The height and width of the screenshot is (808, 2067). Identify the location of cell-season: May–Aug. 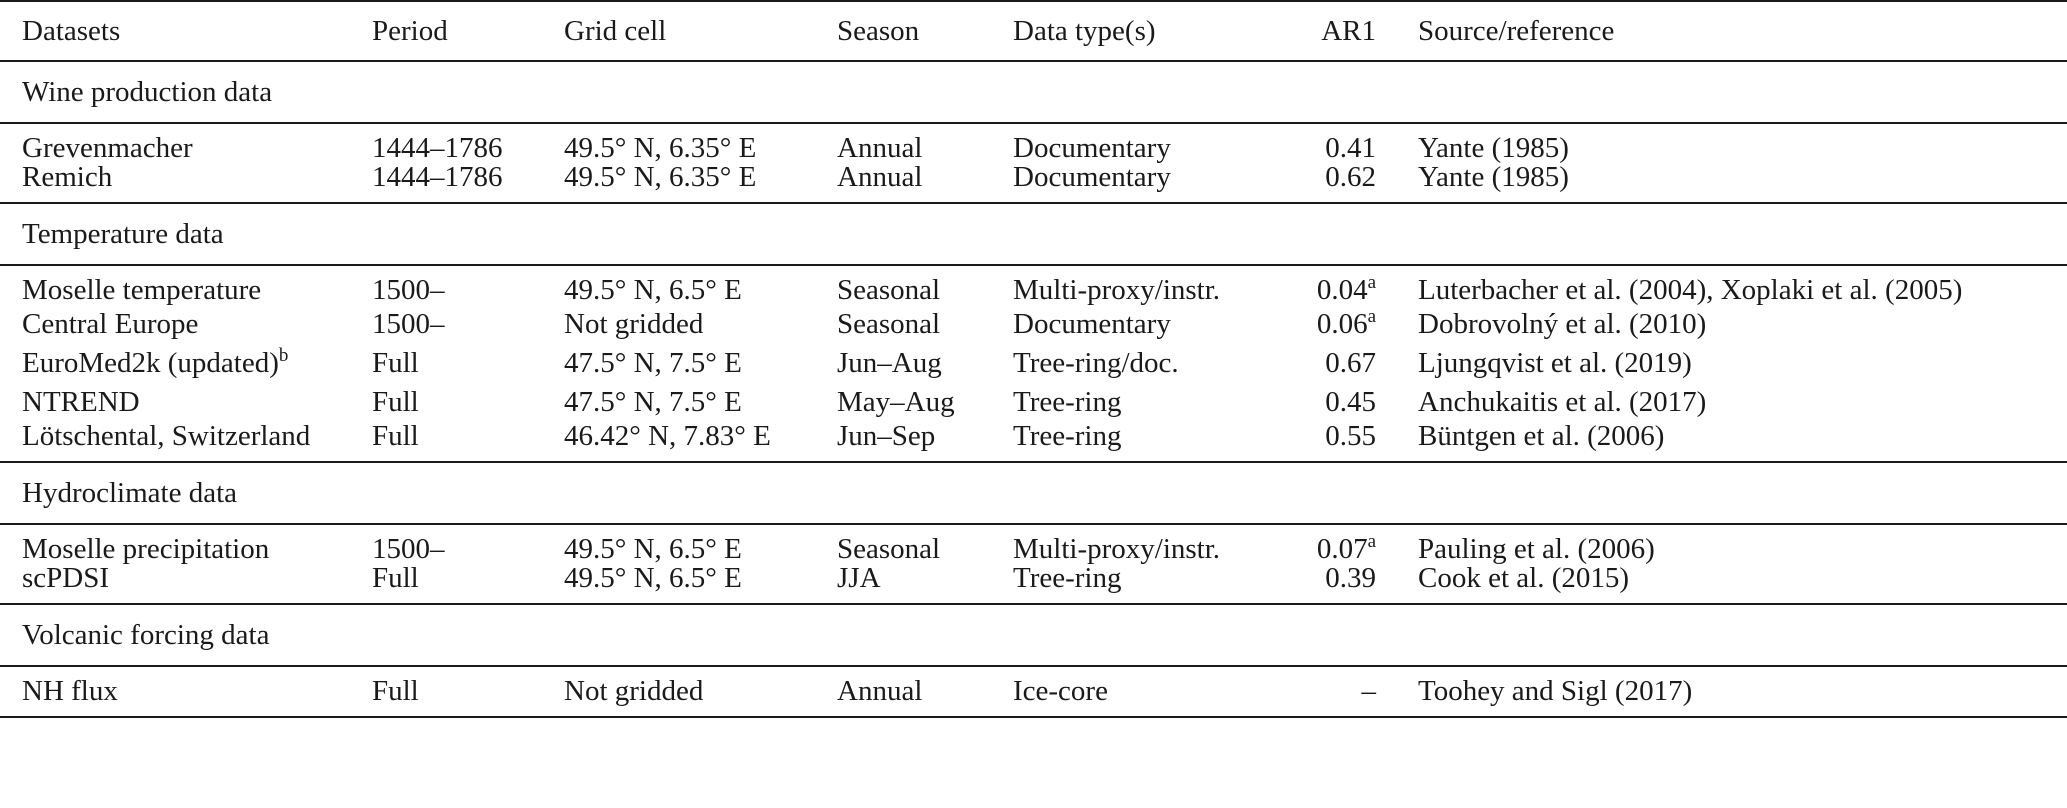
(925, 402).